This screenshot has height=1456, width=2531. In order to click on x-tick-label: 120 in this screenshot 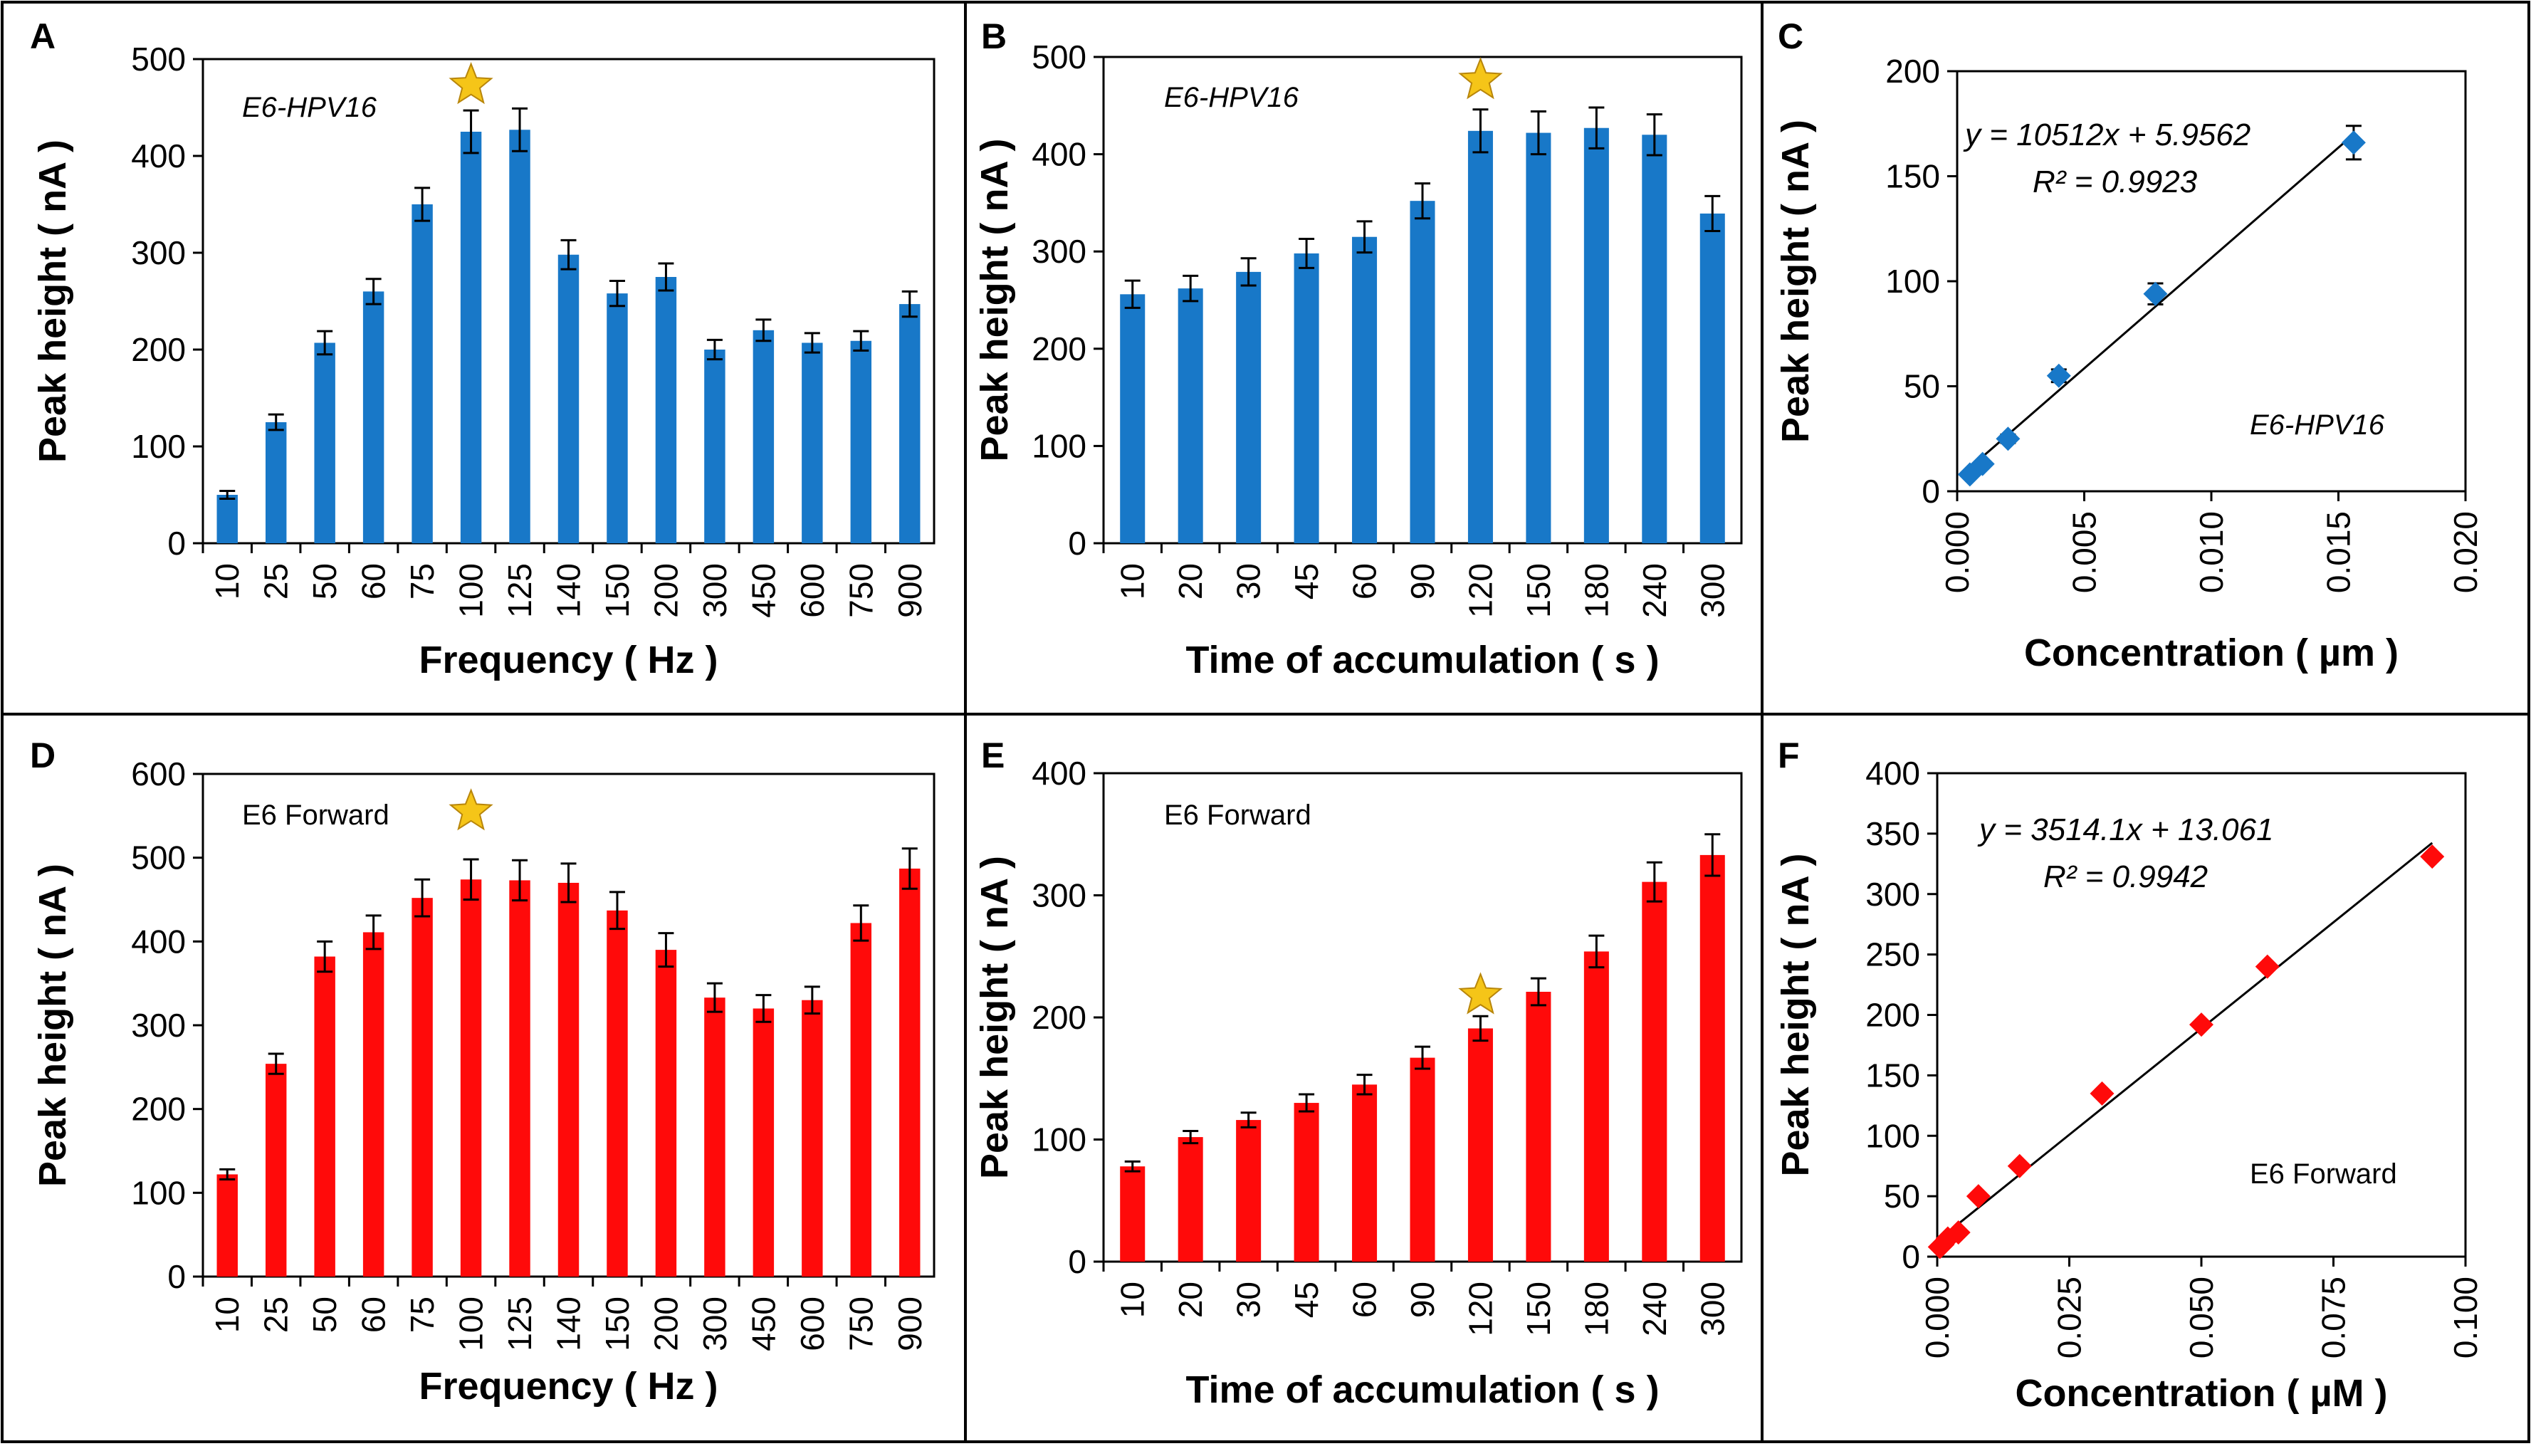, I will do `click(1480, 590)`.